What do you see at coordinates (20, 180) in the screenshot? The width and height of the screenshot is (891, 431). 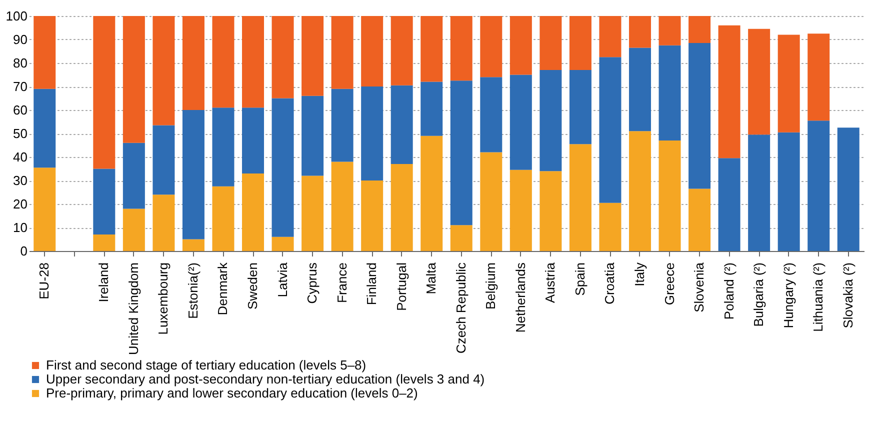 I see `y-tick-label: 30` at bounding box center [20, 180].